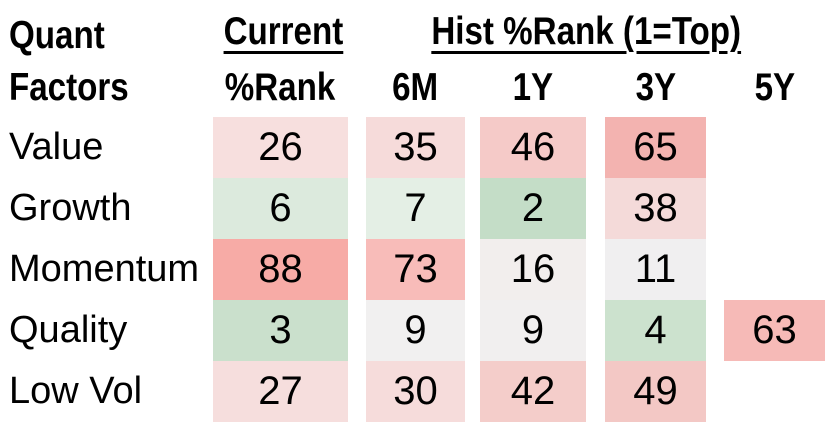  I want to click on heatmap-cell: 46, so click(533, 147).